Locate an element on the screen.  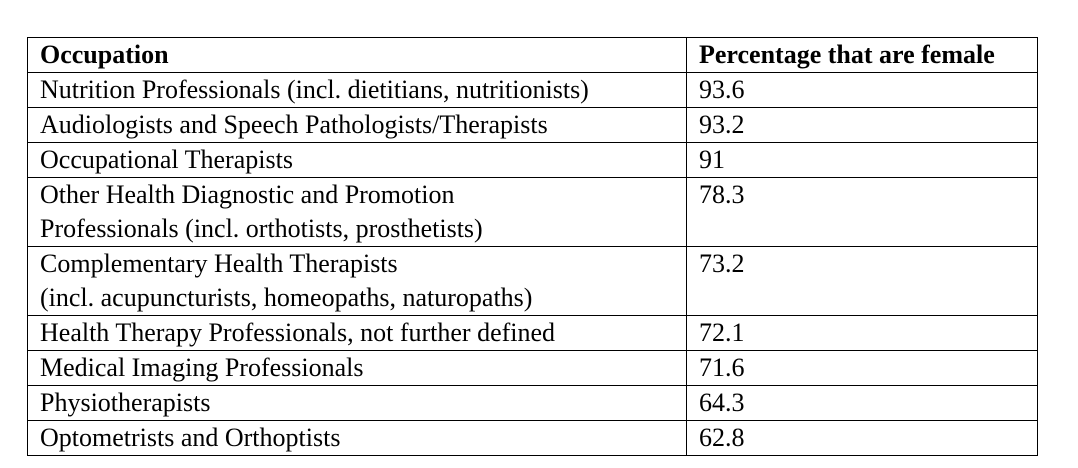
percentage-cell: 91 is located at coordinates (862, 160).